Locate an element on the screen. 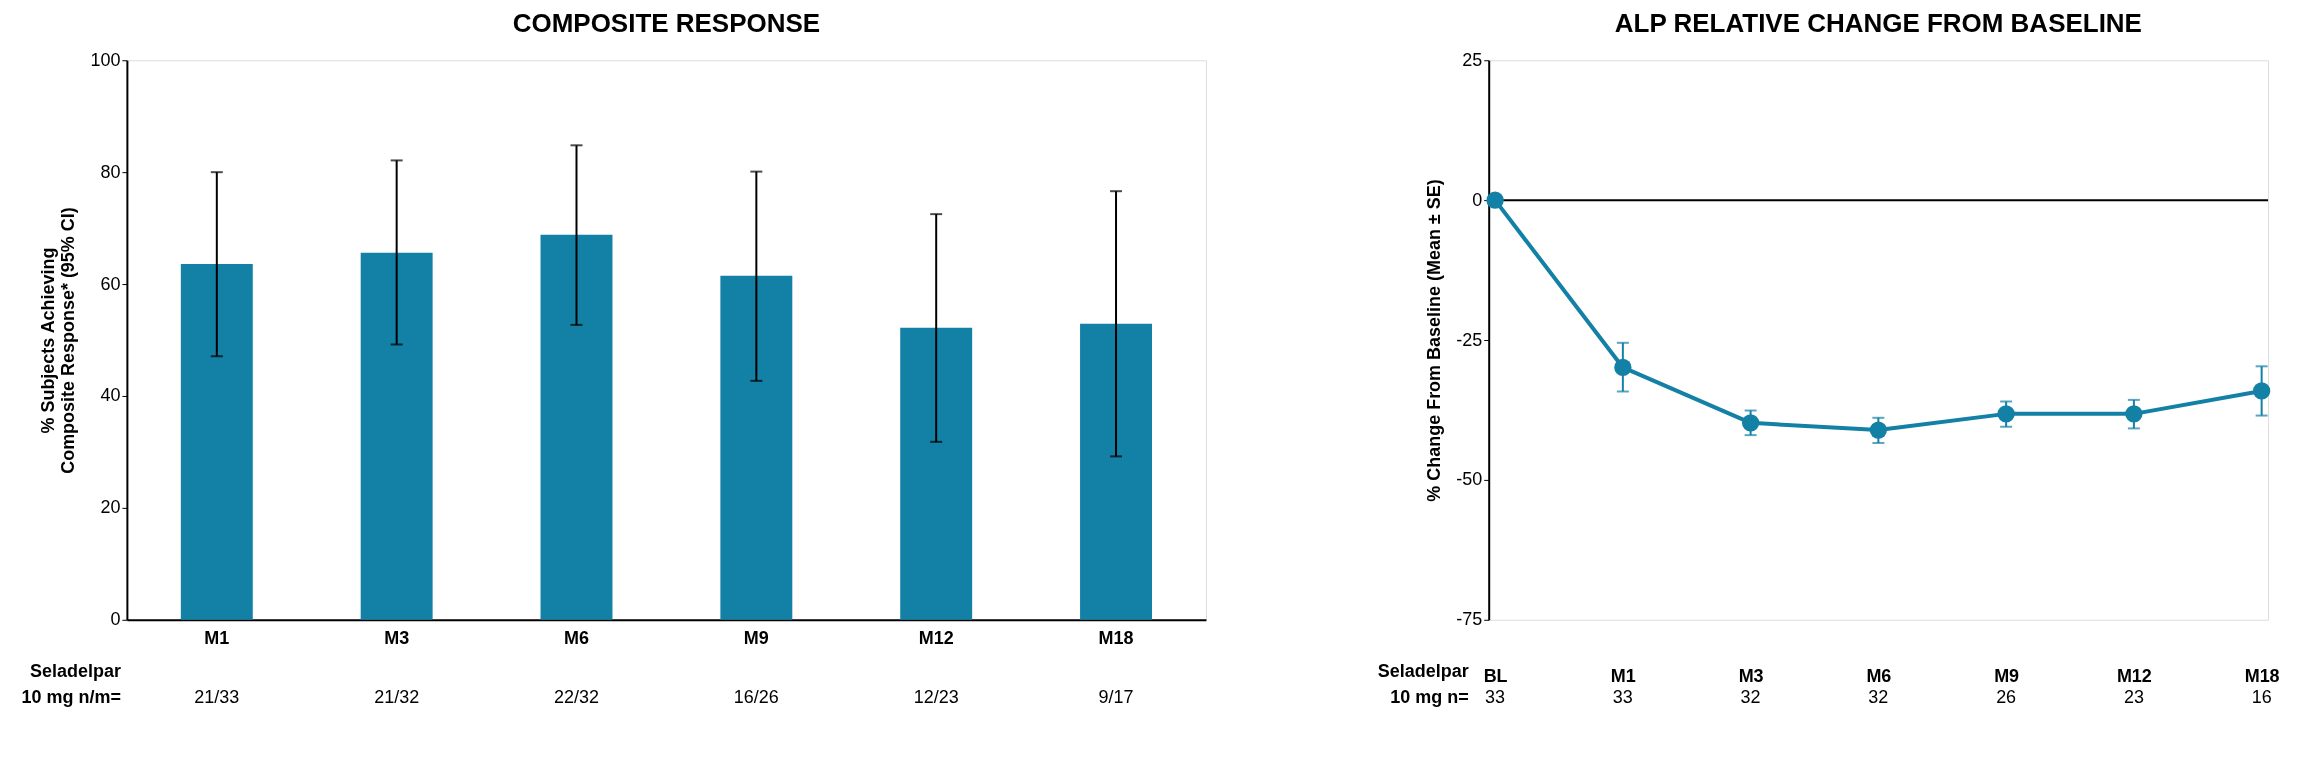  y-tick-label: -75 is located at coordinates (1469, 619).